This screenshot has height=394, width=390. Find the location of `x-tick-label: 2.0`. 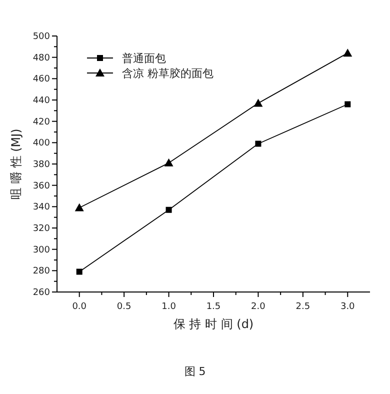

x-tick-label: 2.0 is located at coordinates (258, 307).